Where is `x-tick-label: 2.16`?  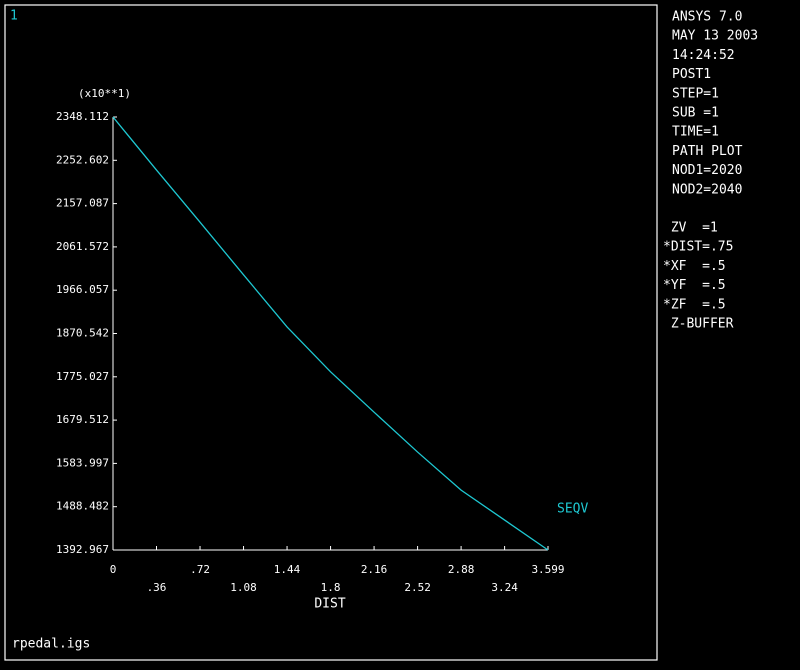 x-tick-label: 2.16 is located at coordinates (374, 569).